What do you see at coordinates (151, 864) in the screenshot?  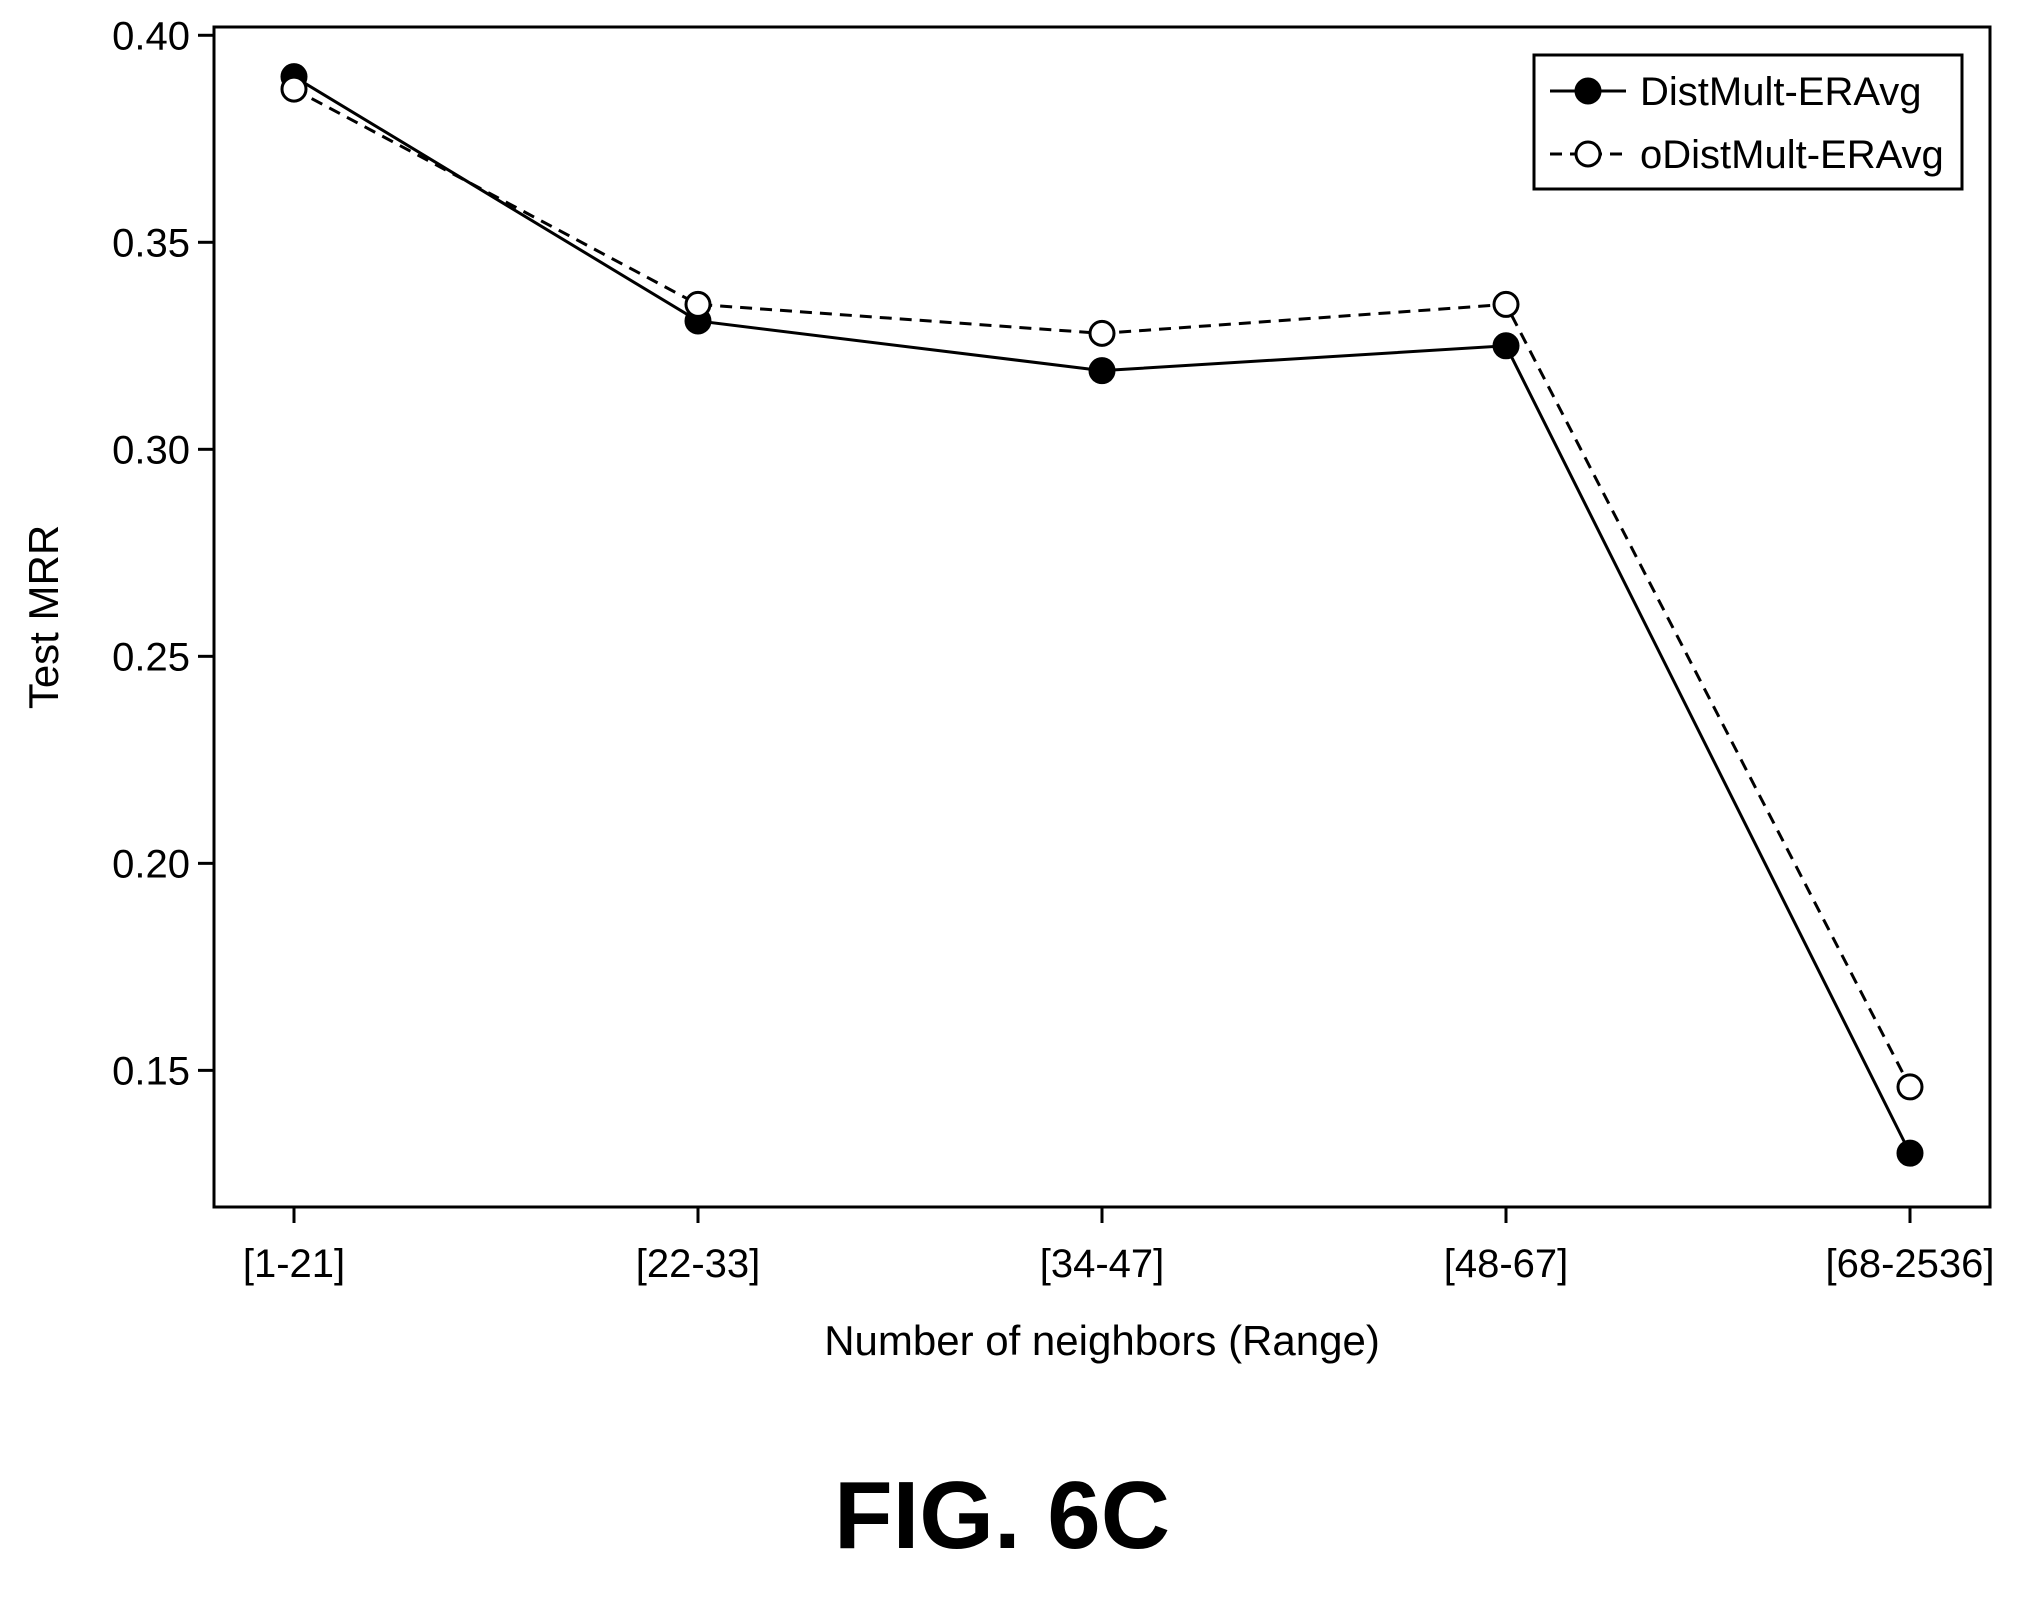 I see `y-tick-label: 0.20` at bounding box center [151, 864].